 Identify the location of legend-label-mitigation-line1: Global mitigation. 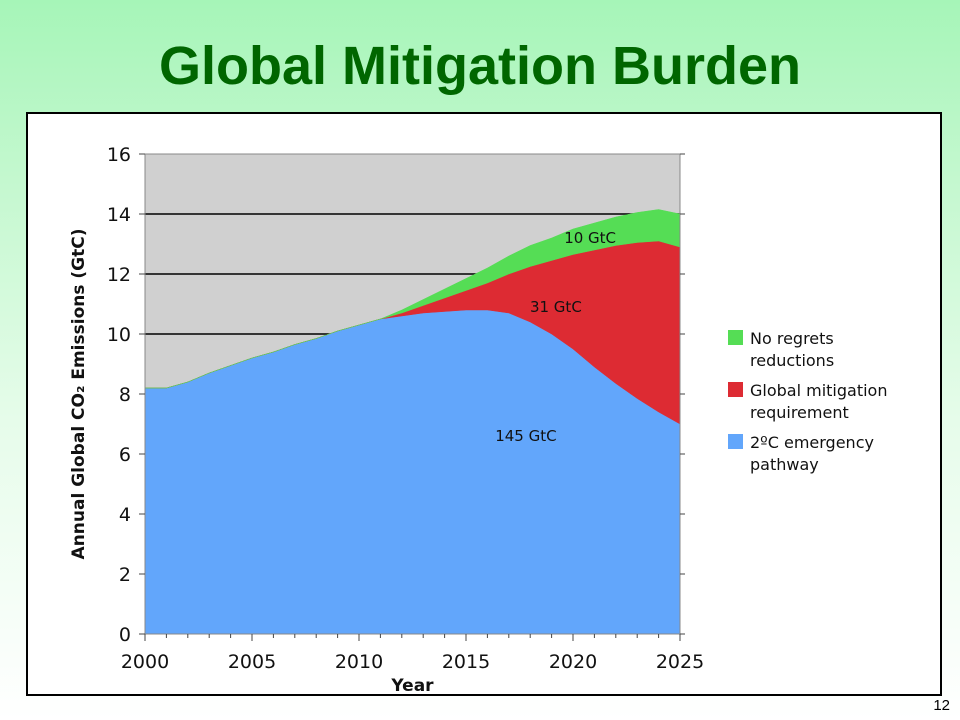
(818, 390).